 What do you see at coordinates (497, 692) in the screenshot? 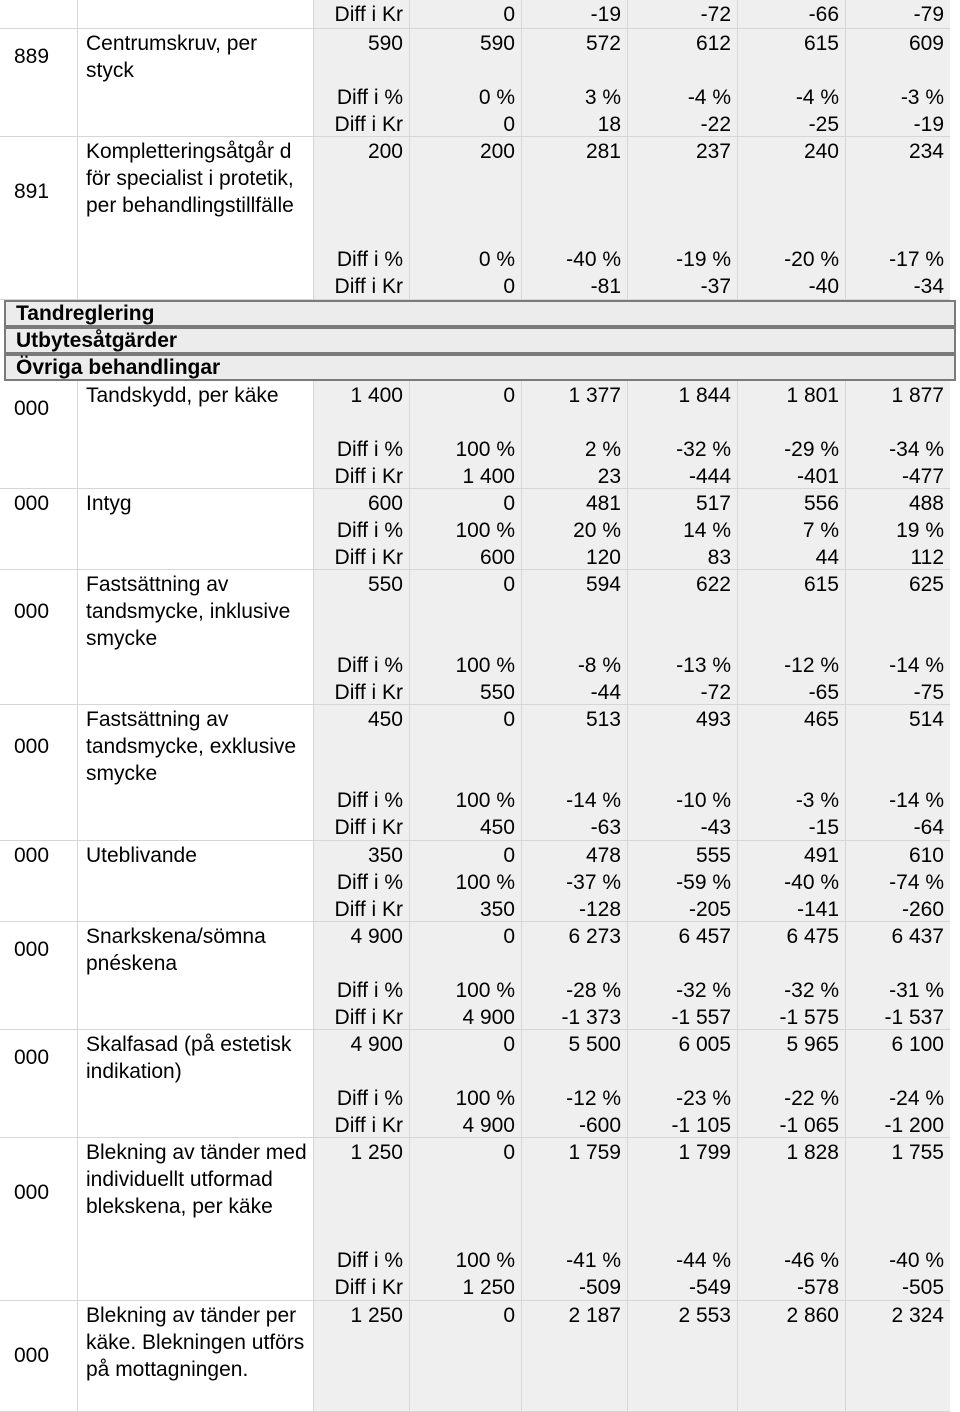
I see `cell-value: 550` at bounding box center [497, 692].